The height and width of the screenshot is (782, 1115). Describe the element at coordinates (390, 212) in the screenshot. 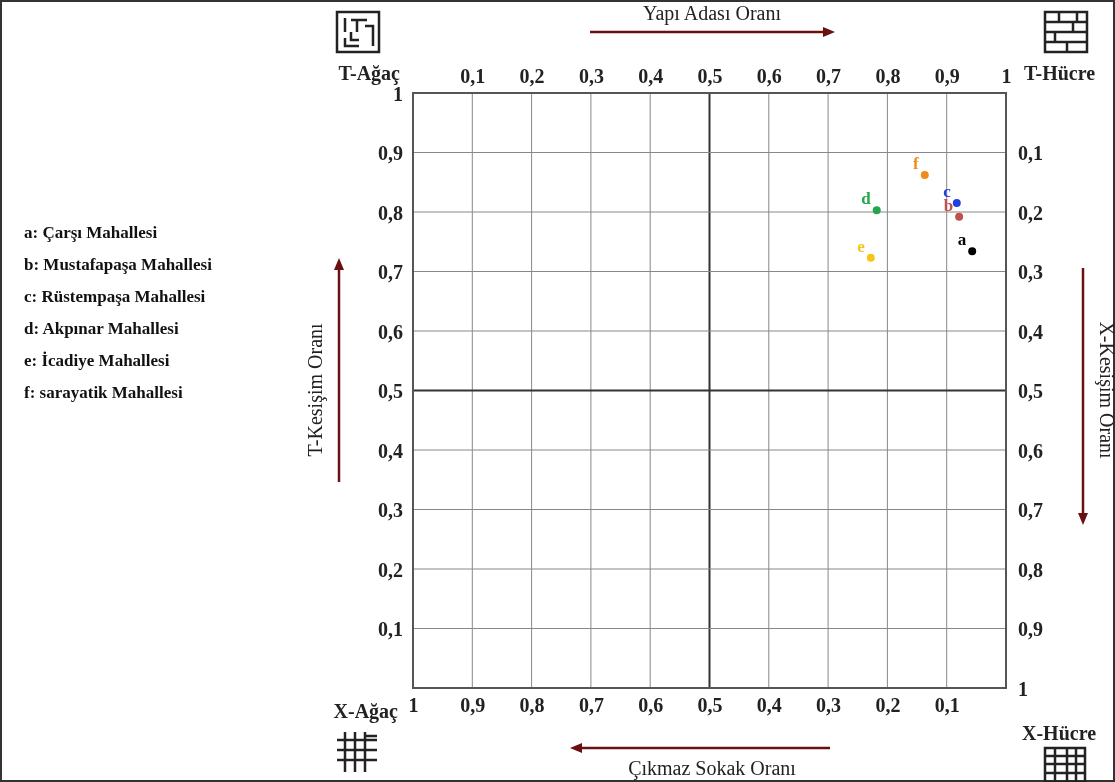

I see `y-tick-label: 0,8` at that location.